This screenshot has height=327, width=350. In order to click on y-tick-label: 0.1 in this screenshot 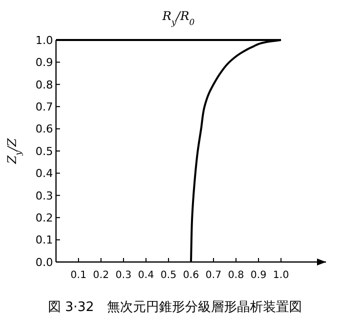, I will do `click(44, 240)`.